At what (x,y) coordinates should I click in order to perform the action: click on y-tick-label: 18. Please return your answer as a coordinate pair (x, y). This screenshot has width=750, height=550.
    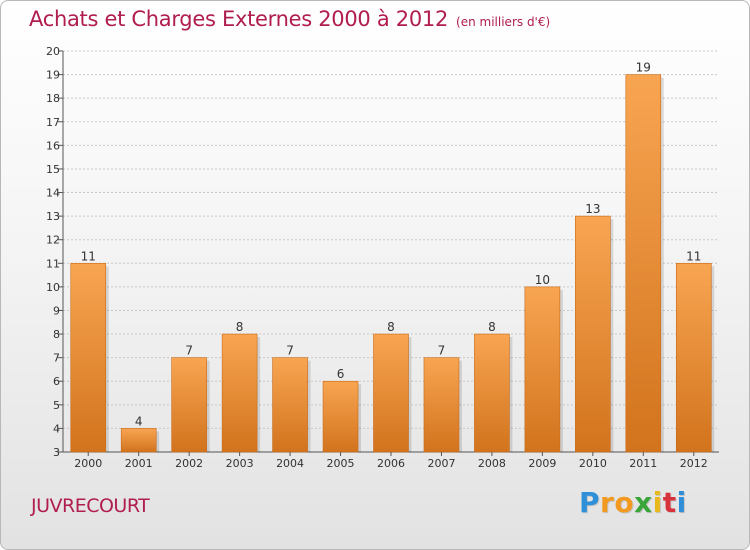
    Looking at the image, I should click on (53, 98).